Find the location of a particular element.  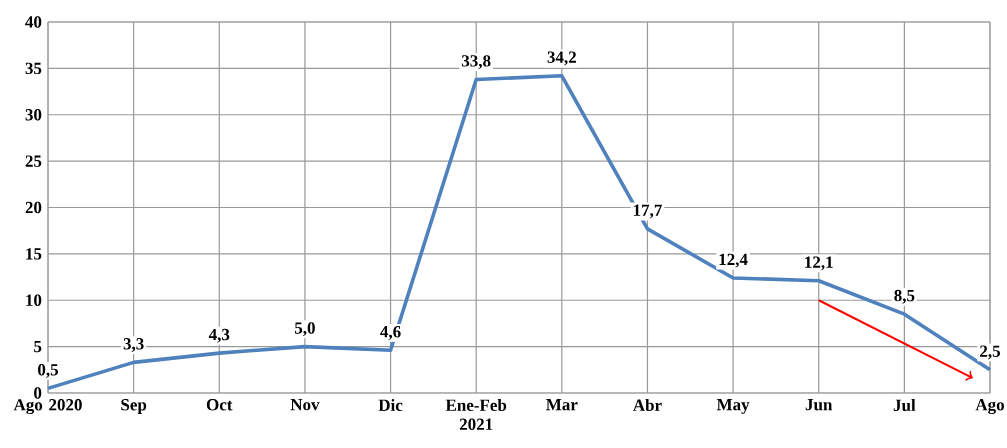

data-label: 4,6 is located at coordinates (390, 333).